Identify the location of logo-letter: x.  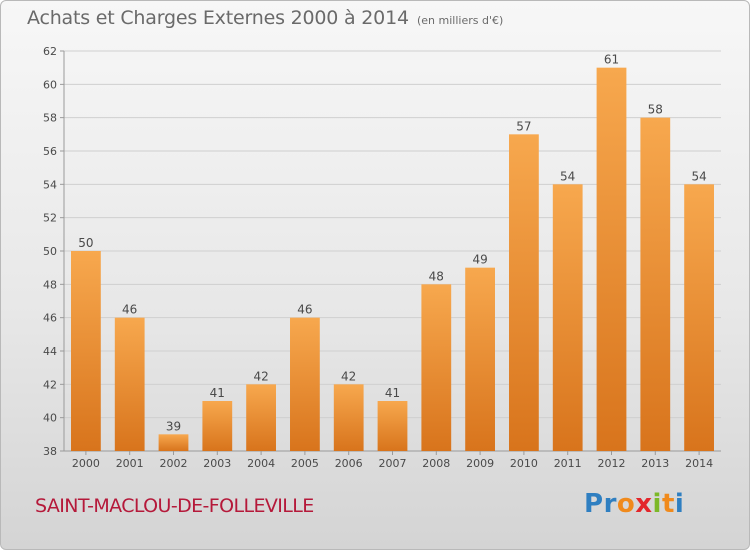
(644, 504).